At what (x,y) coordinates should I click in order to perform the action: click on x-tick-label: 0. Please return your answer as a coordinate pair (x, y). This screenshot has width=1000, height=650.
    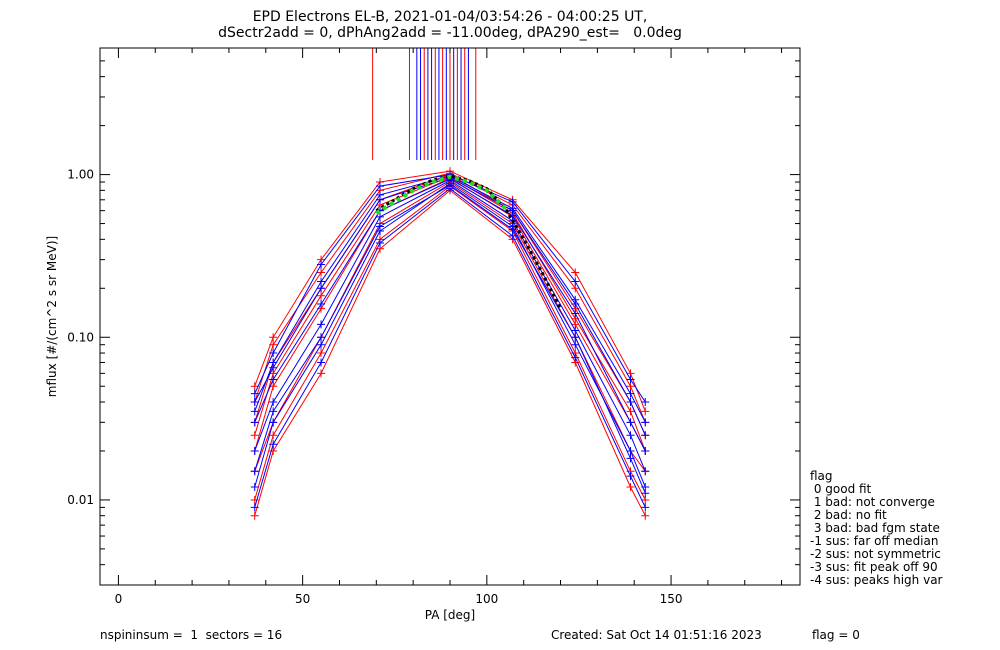
    Looking at the image, I should click on (119, 599).